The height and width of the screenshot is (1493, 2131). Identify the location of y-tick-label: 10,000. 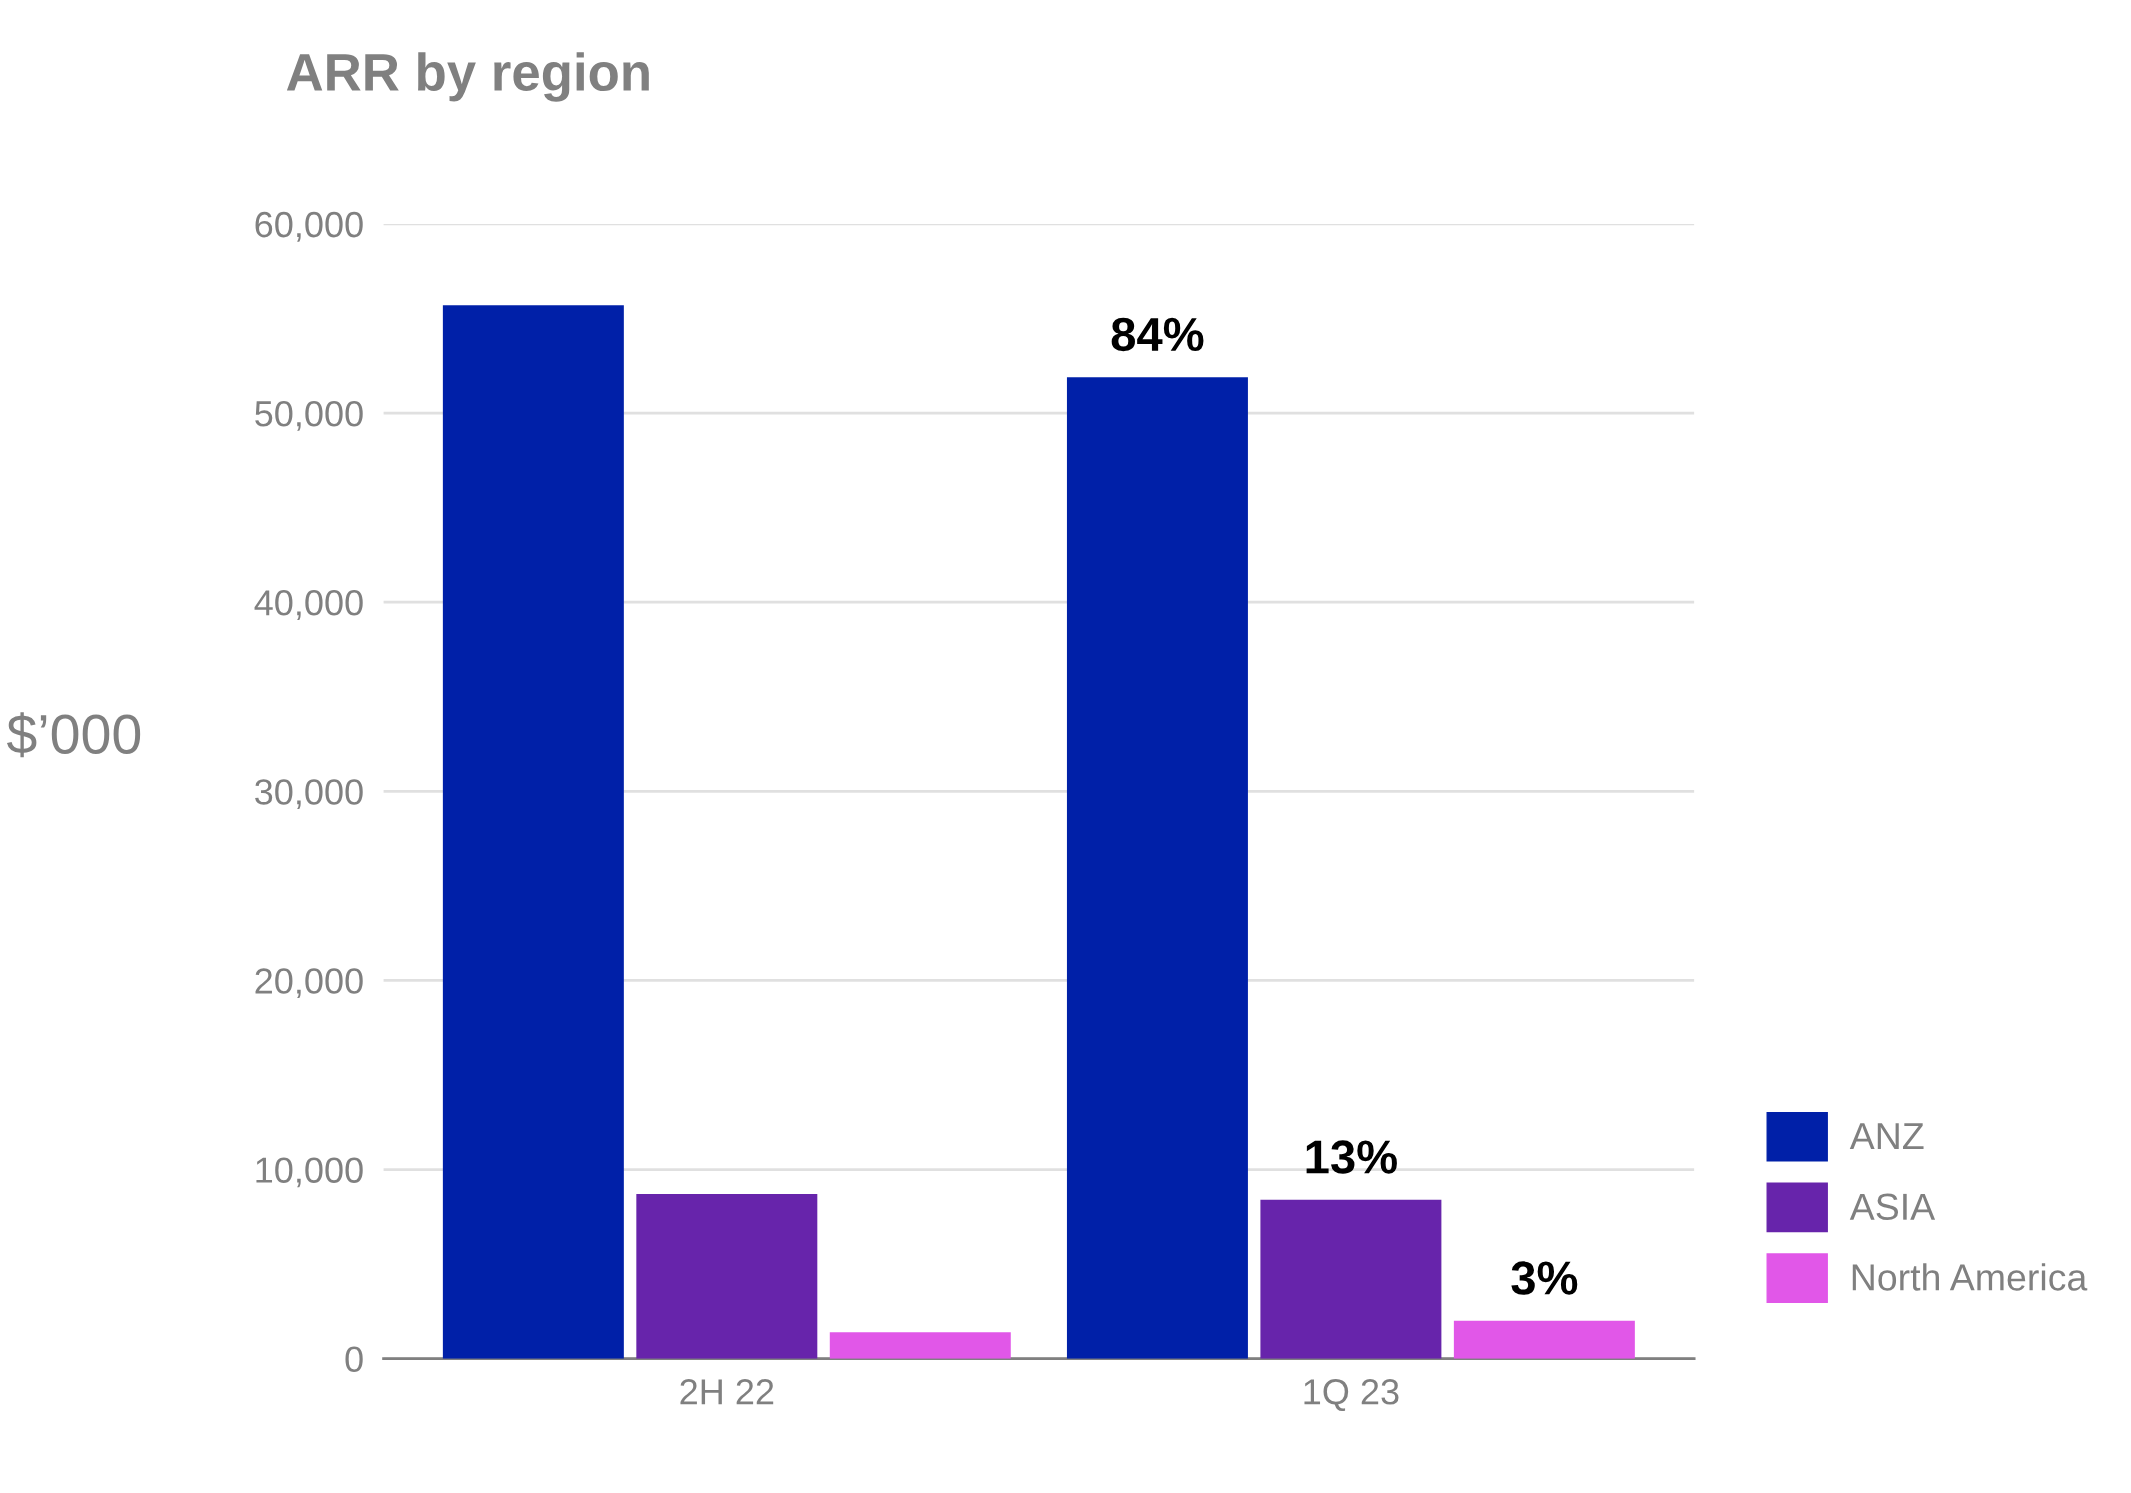
(309, 1172).